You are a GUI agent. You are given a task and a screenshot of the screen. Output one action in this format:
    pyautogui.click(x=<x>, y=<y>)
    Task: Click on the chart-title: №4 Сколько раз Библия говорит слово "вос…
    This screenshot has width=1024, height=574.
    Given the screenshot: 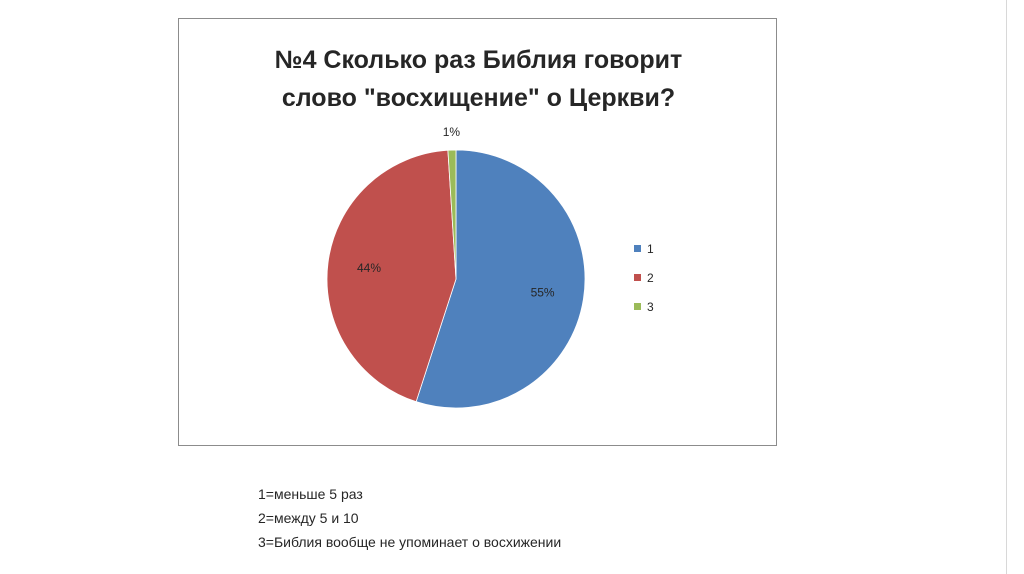 What is the action you would take?
    pyautogui.click(x=478, y=79)
    